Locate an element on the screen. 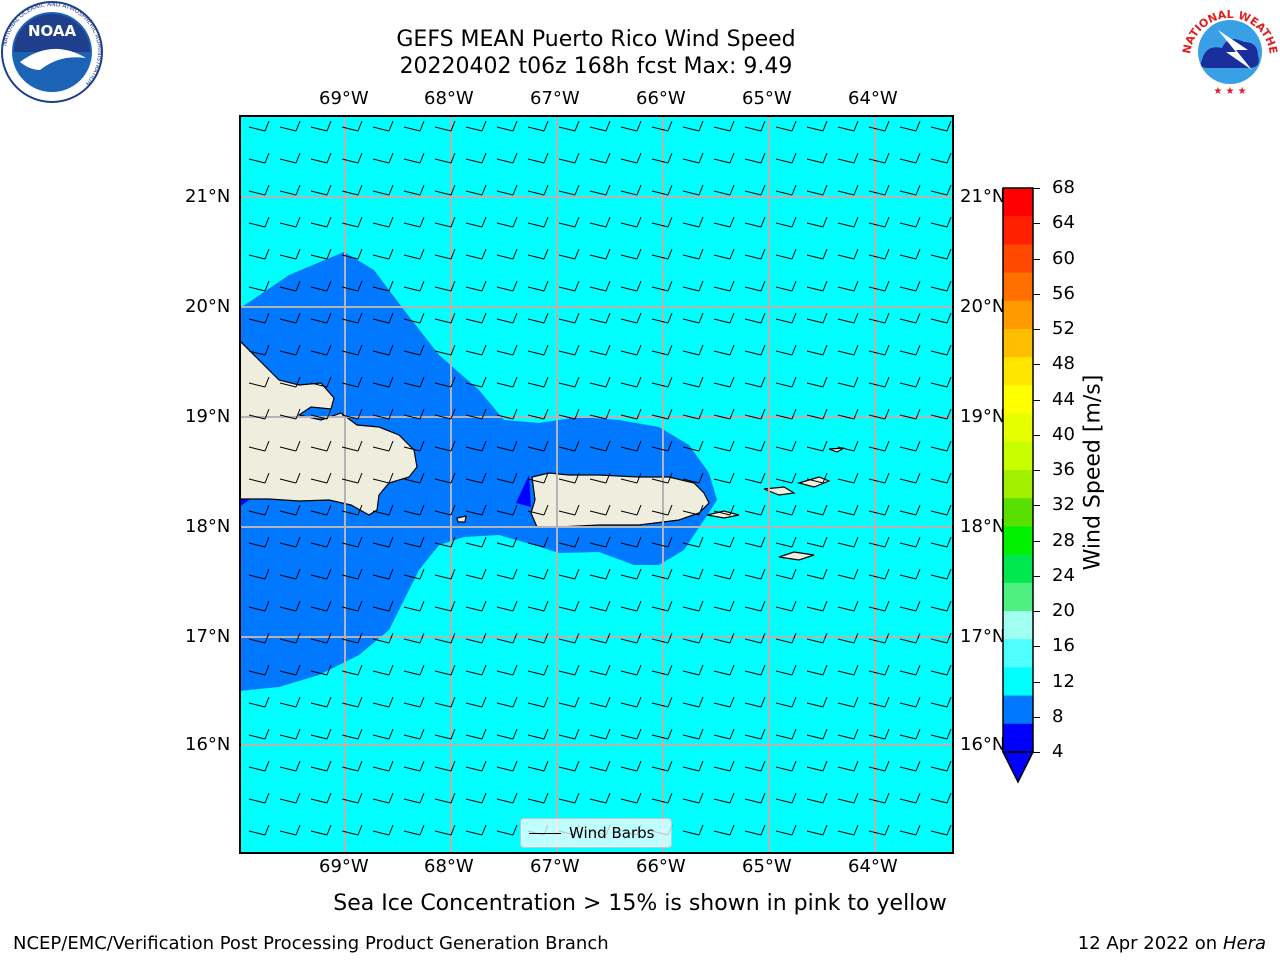 Image resolution: width=1280 pixels, height=960 pixels. nws-logo: NATIONAL WEATHER SERVICE ★ ★ ★ is located at coordinates (1229, 49).